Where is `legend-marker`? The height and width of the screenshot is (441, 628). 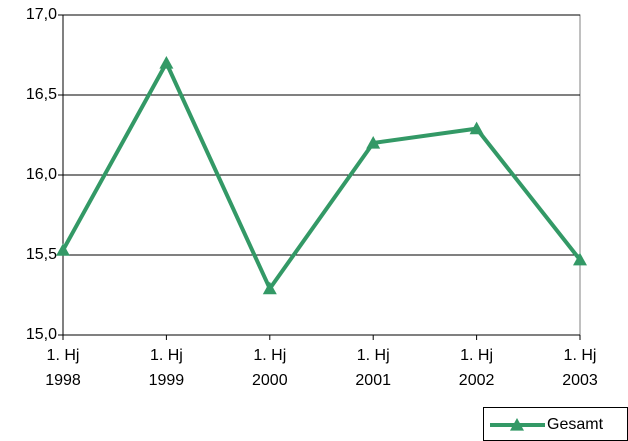
legend-marker is located at coordinates (517, 424).